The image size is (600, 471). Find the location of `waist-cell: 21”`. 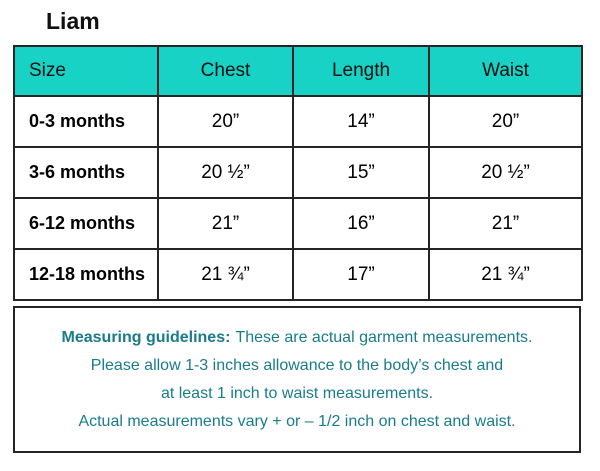

waist-cell: 21” is located at coordinates (505, 223).